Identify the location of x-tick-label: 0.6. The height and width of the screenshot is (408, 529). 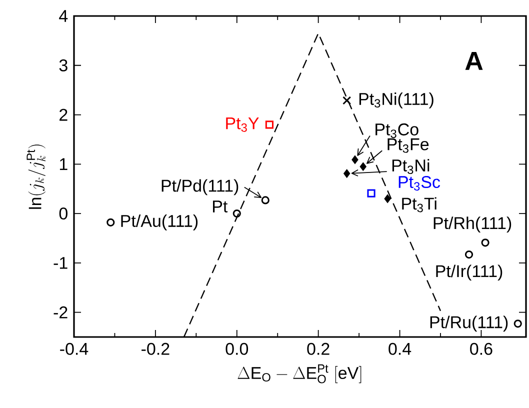
(481, 348).